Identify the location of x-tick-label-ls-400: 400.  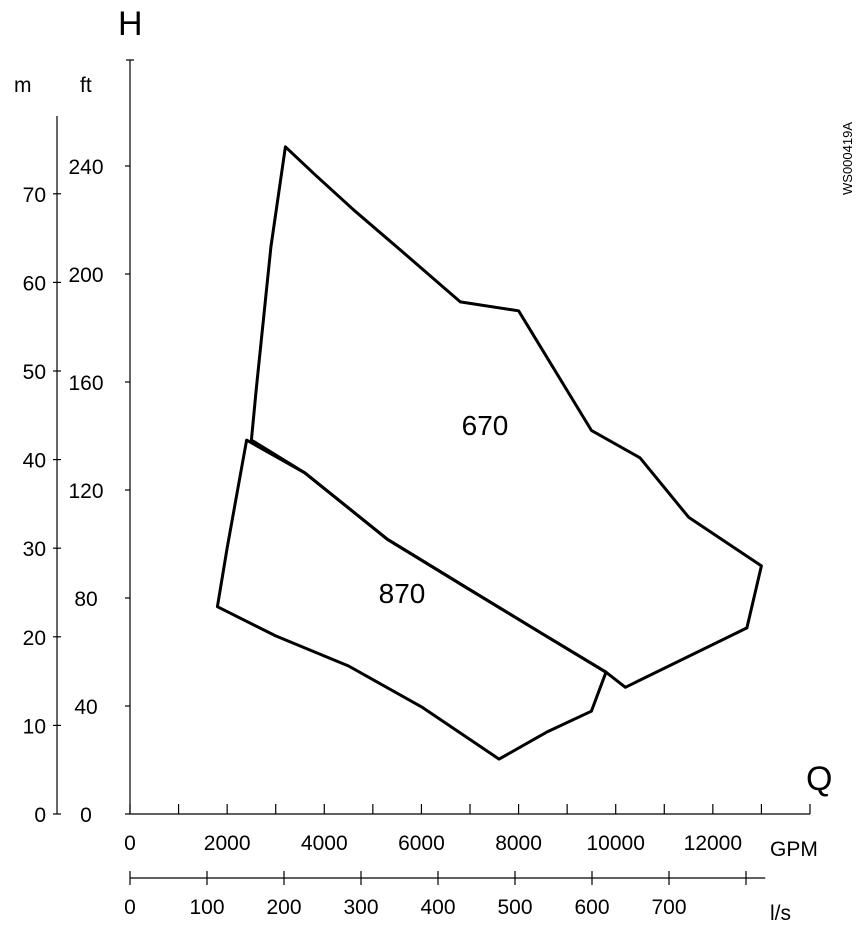
(437, 907).